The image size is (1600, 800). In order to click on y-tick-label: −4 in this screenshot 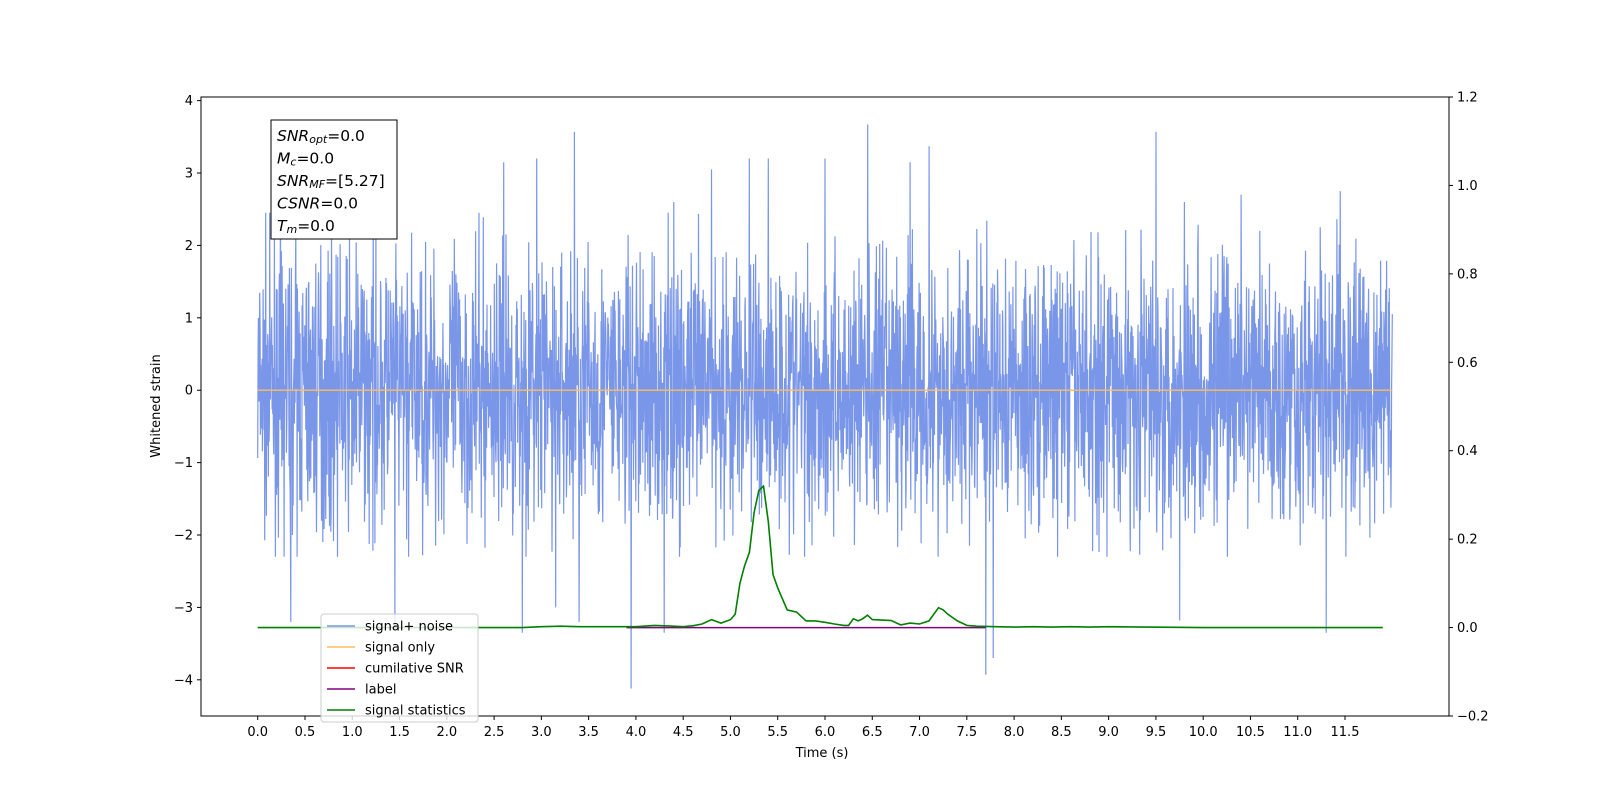, I will do `click(183, 680)`.